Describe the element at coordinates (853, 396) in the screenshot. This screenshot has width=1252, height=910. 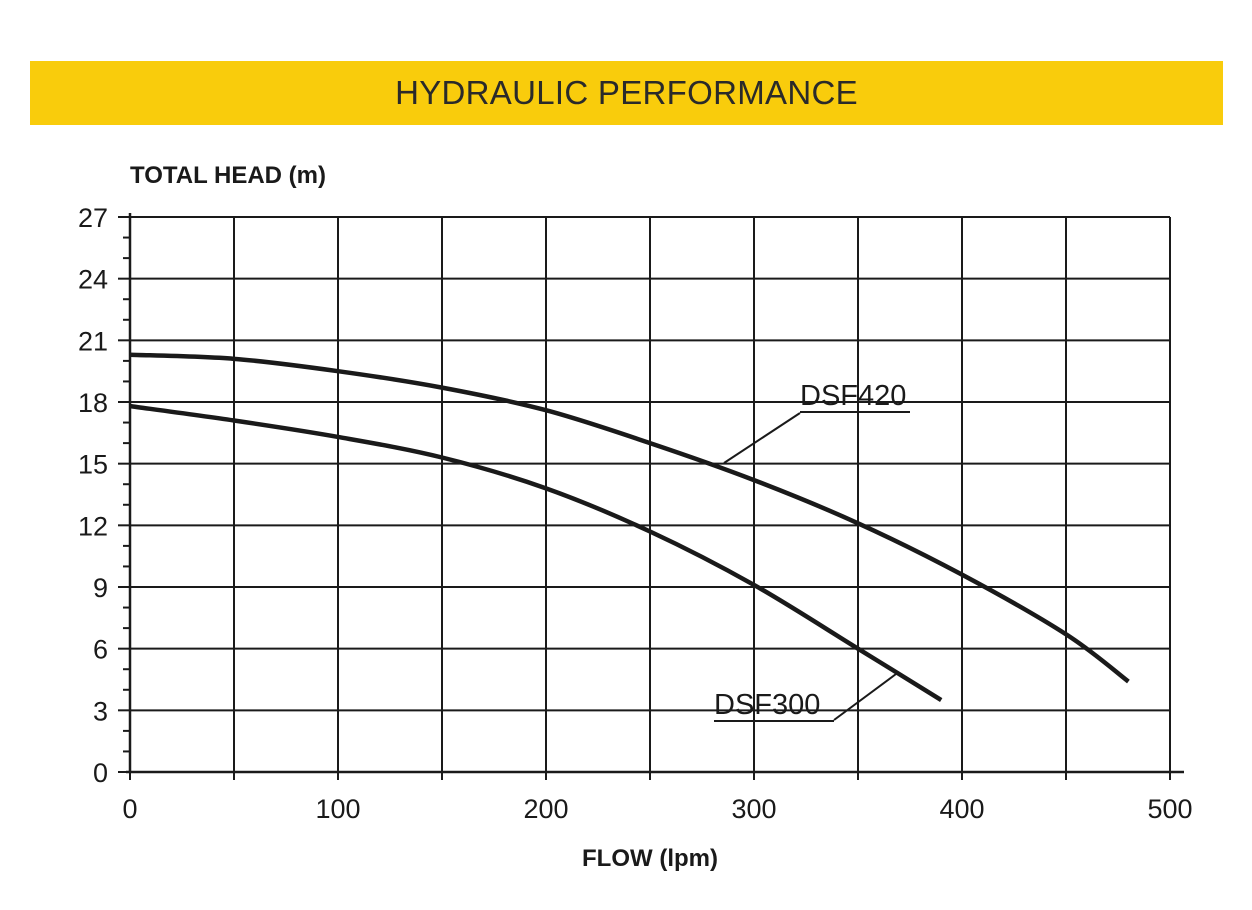
I see `series-label-dsf420: DSF420` at that location.